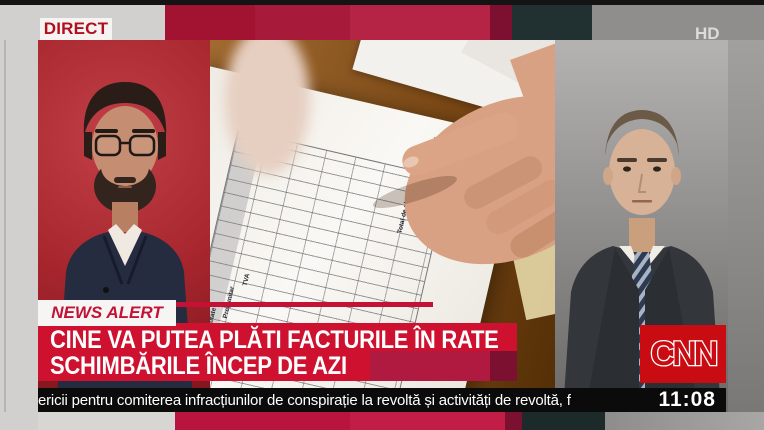 The image size is (764, 430). What do you see at coordinates (642, 172) in the screenshot?
I see `guest-face` at bounding box center [642, 172].